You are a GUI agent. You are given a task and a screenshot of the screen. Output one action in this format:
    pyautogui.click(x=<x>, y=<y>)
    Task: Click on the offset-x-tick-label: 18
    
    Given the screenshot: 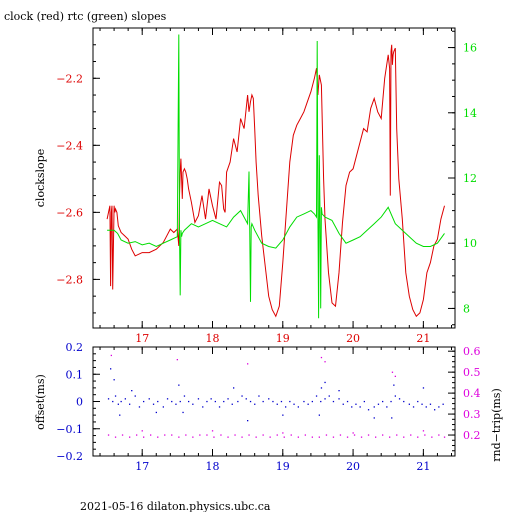 What is the action you would take?
    pyautogui.click(x=212, y=466)
    